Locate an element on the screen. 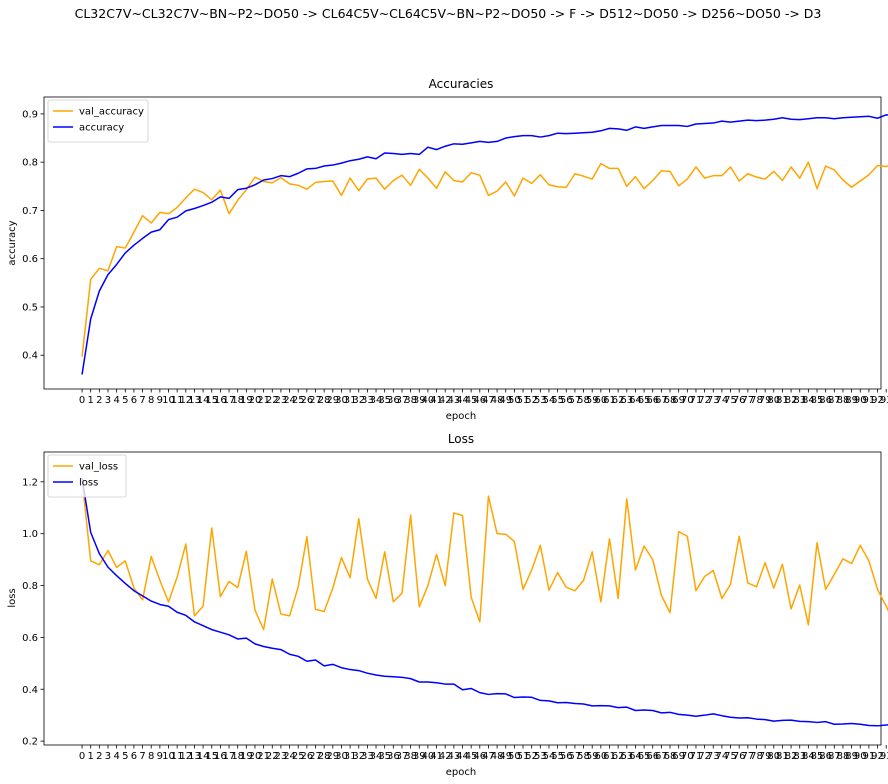 Image resolution: width=888 pixels, height=784 pixels. loss-x-tick-label: 87 is located at coordinates (834, 756).